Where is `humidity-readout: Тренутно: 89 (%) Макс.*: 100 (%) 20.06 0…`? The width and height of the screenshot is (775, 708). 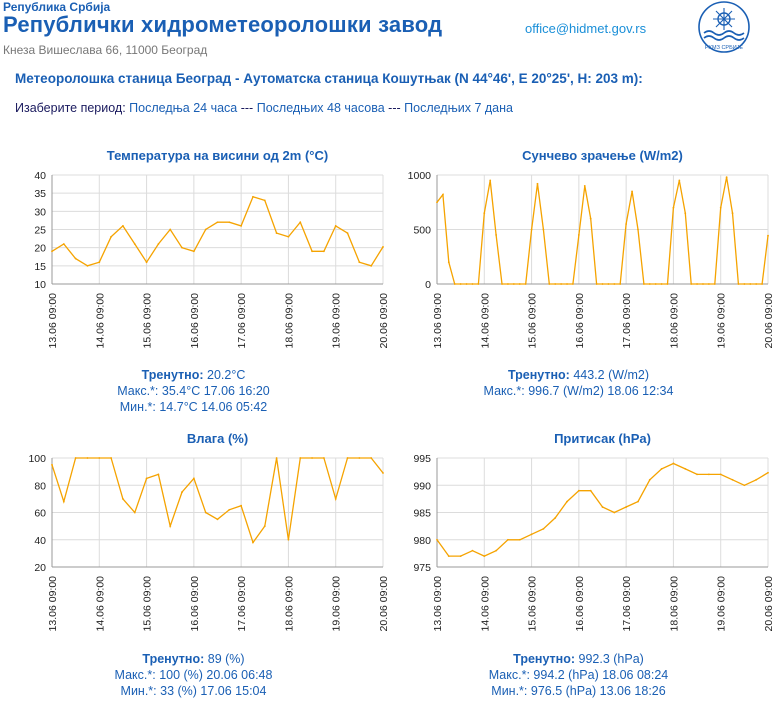
humidity-readout: Тренутно: 89 (%) Макс.*: 100 (%) 20.06 0… is located at coordinates (193, 675).